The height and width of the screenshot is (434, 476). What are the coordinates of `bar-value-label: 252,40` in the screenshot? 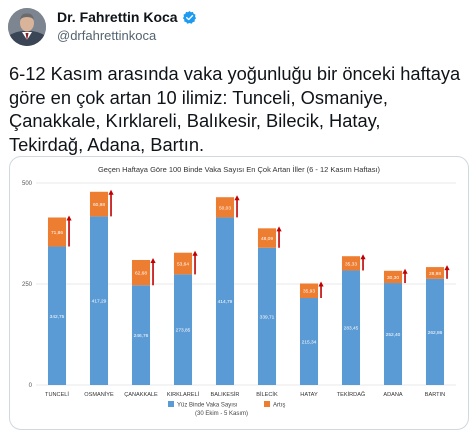 It's located at (393, 335).